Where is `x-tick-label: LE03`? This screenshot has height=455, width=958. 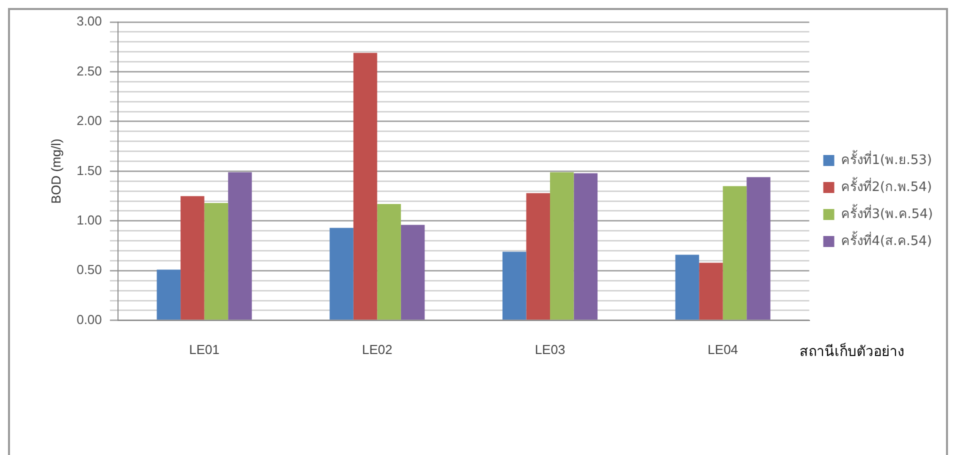
x-tick-label: LE03 is located at coordinates (550, 349).